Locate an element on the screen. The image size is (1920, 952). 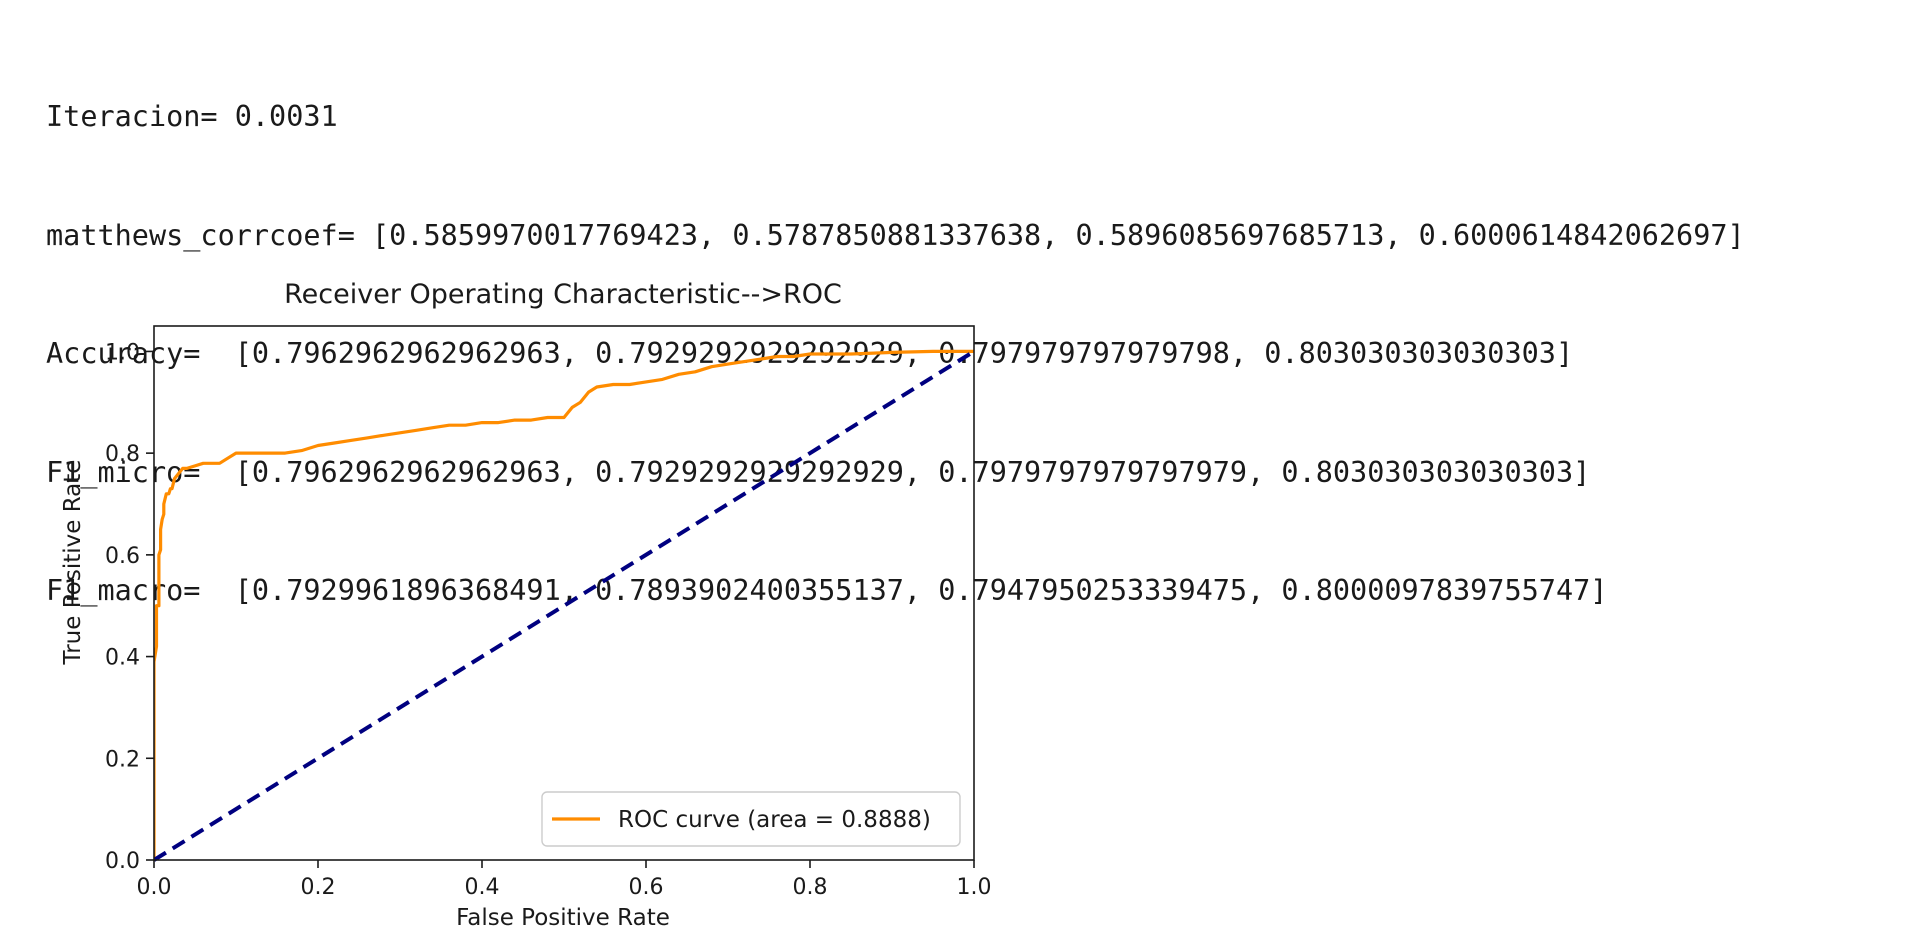
x-tick-label: 0.4 is located at coordinates (482, 887).